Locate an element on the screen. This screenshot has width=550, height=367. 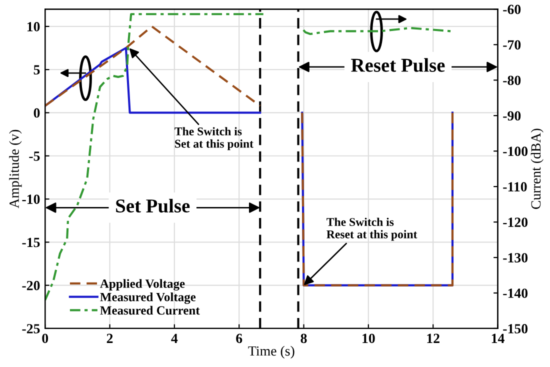
legend-label: Measured Current is located at coordinates (150, 310).